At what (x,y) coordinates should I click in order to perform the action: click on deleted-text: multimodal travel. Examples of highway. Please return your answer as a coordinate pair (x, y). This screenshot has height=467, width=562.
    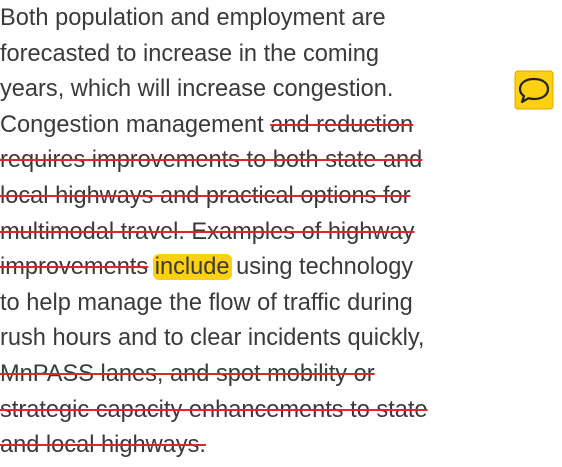
    Looking at the image, I should click on (207, 231).